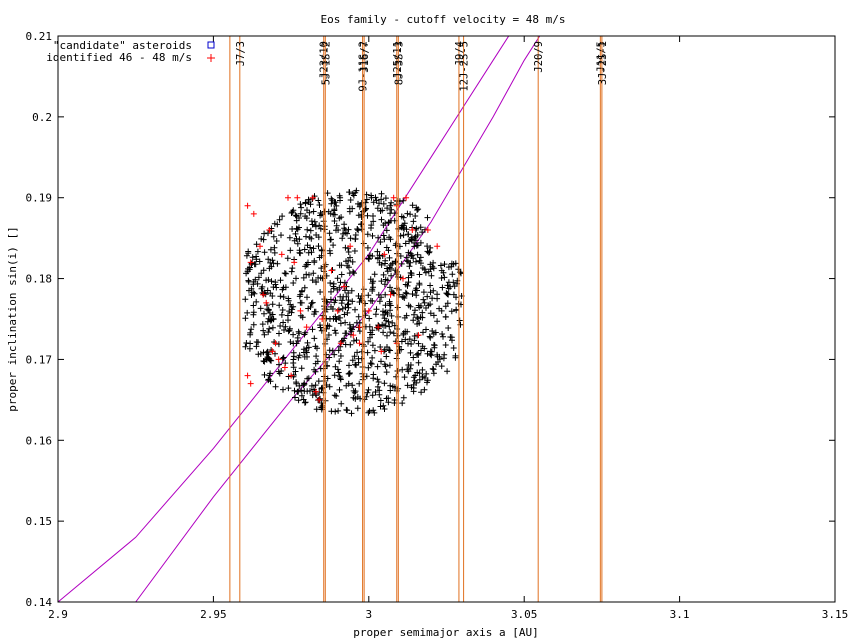  I want to click on x-tick-label-4: 3.1, so click(680, 614).